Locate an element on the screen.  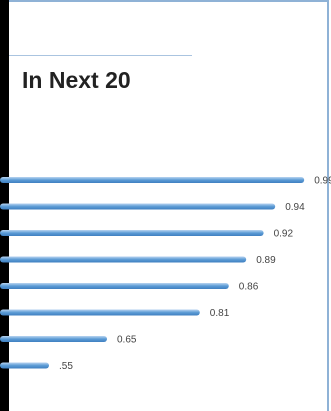
value-label-5: 0.81 is located at coordinates (220, 313).